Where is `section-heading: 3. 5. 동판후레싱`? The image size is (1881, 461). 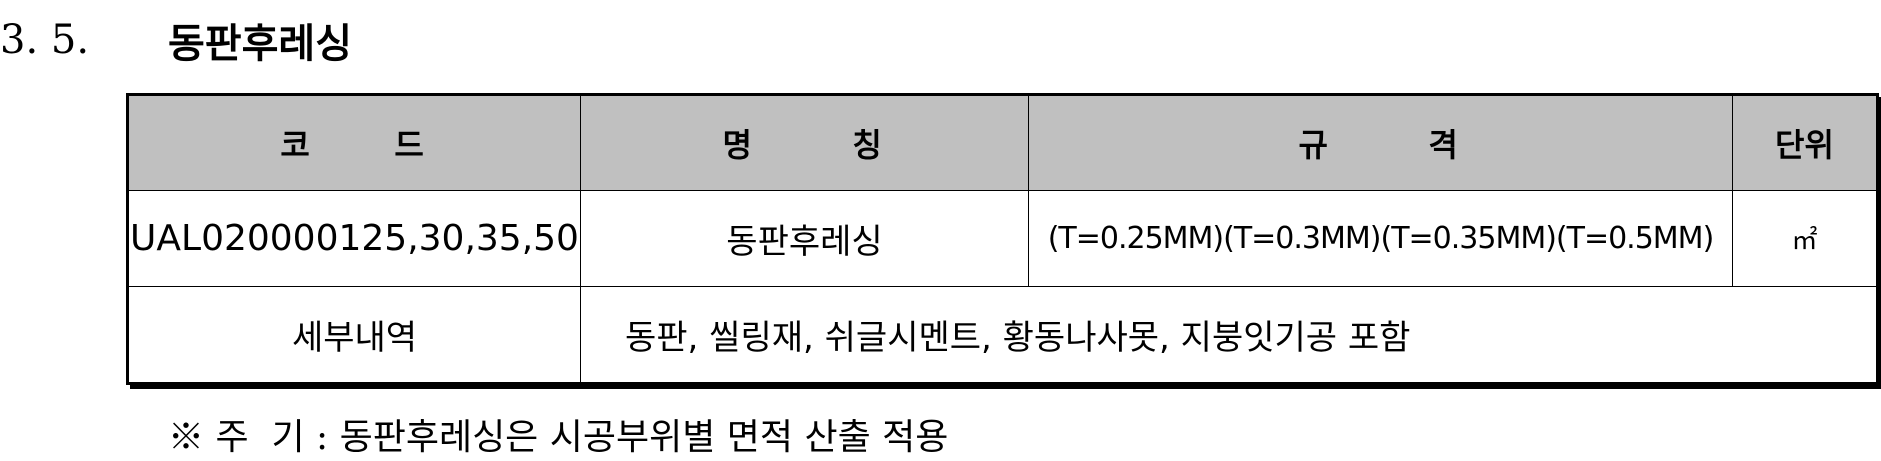 section-heading: 3. 5. 동판후레싱 is located at coordinates (176, 40).